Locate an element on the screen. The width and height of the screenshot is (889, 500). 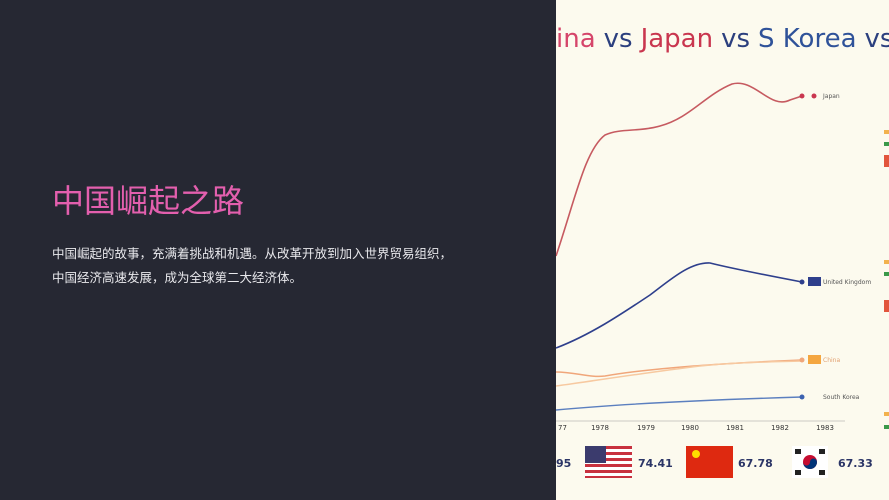
year-label: 1980 is located at coordinates (690, 428).